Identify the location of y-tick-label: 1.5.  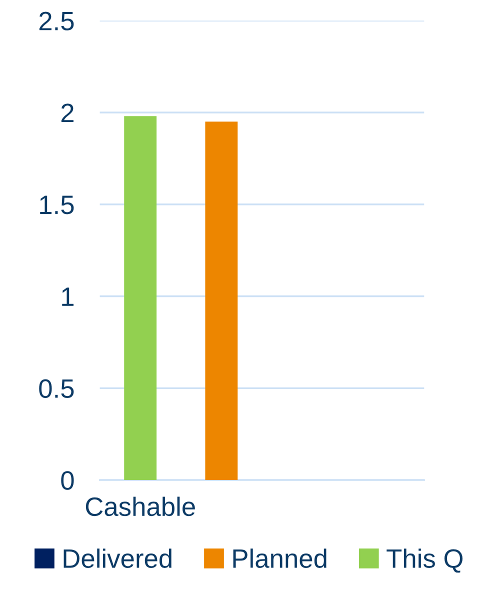
(57, 205).